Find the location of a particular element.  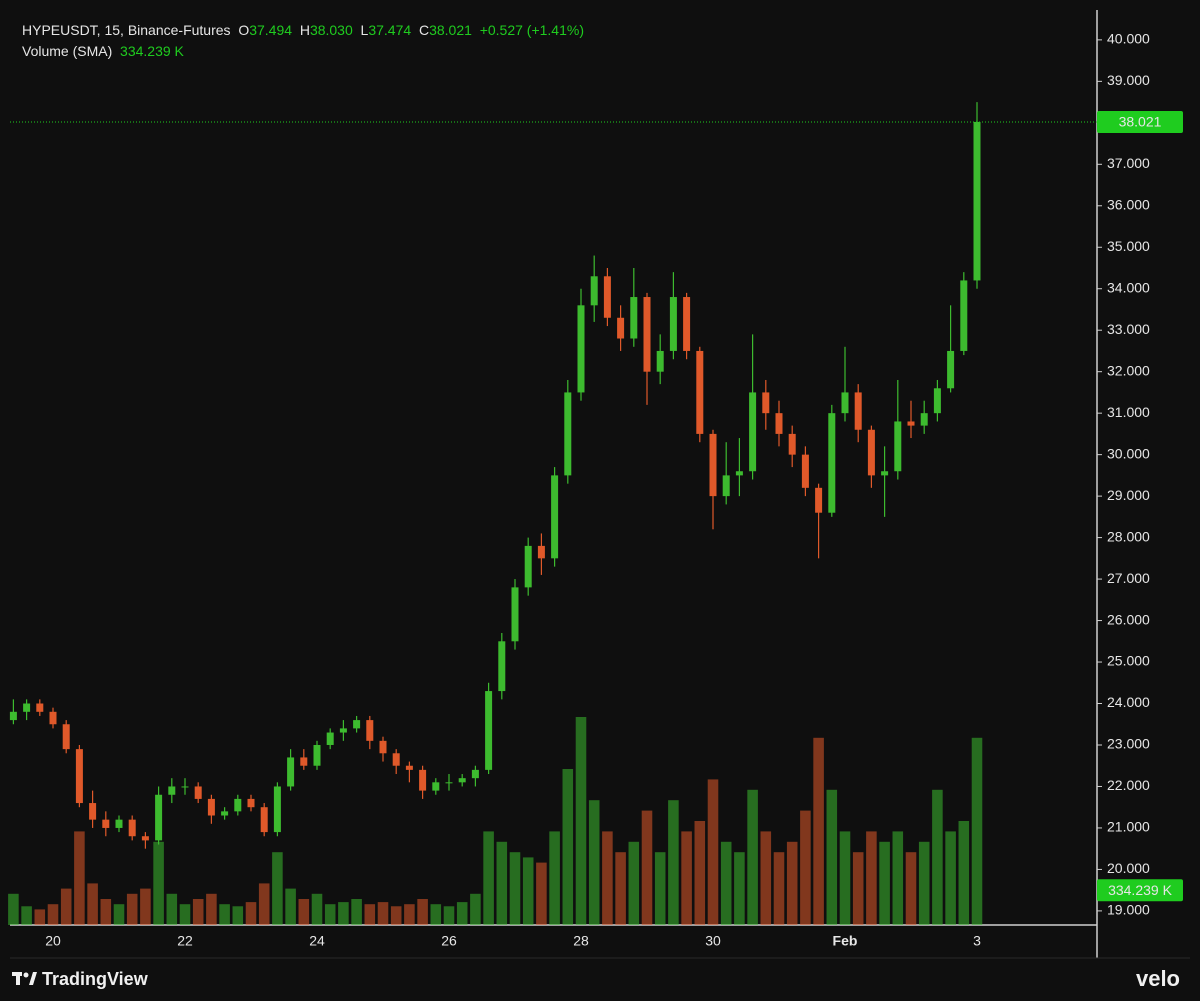

y-tick-label: 26.000 is located at coordinates (1128, 619).